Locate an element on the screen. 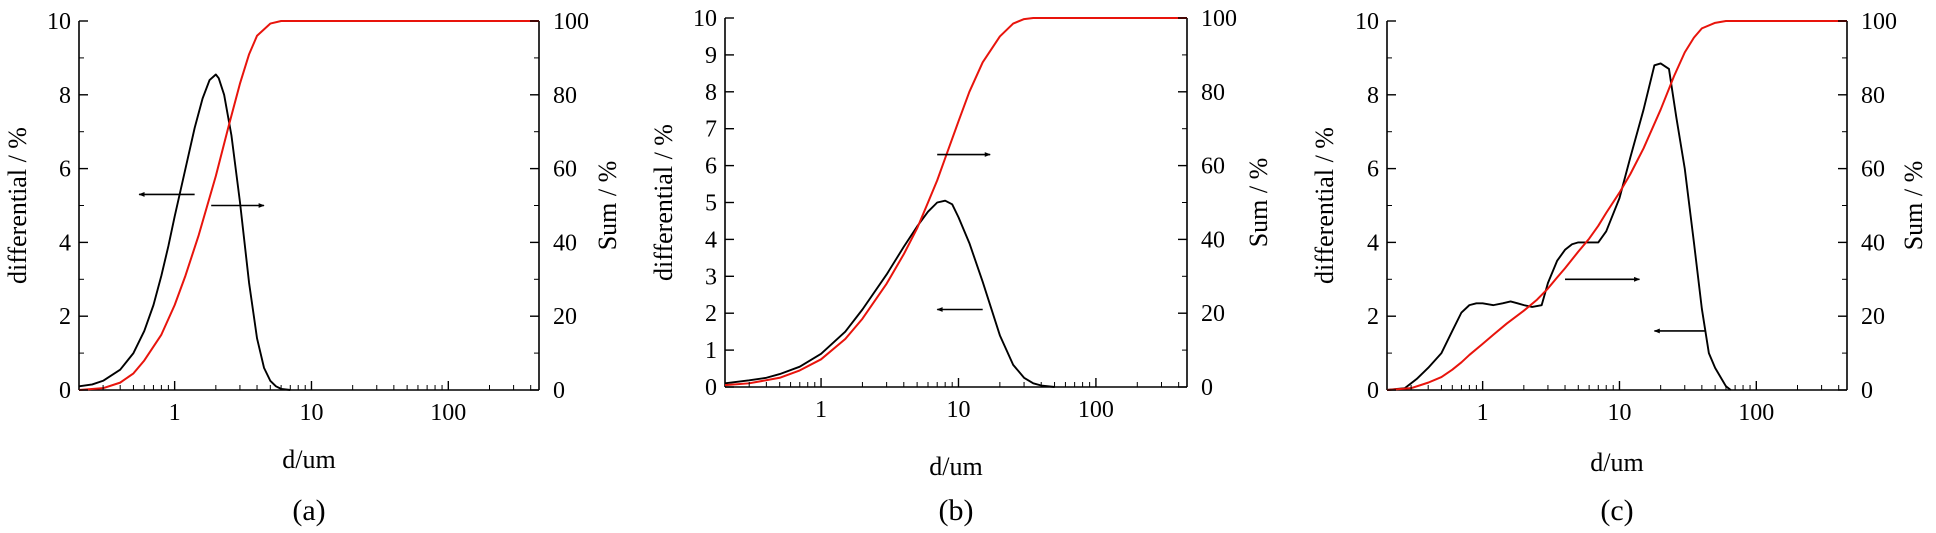  panel-b-left-tick-label: 0 is located at coordinates (711, 388).